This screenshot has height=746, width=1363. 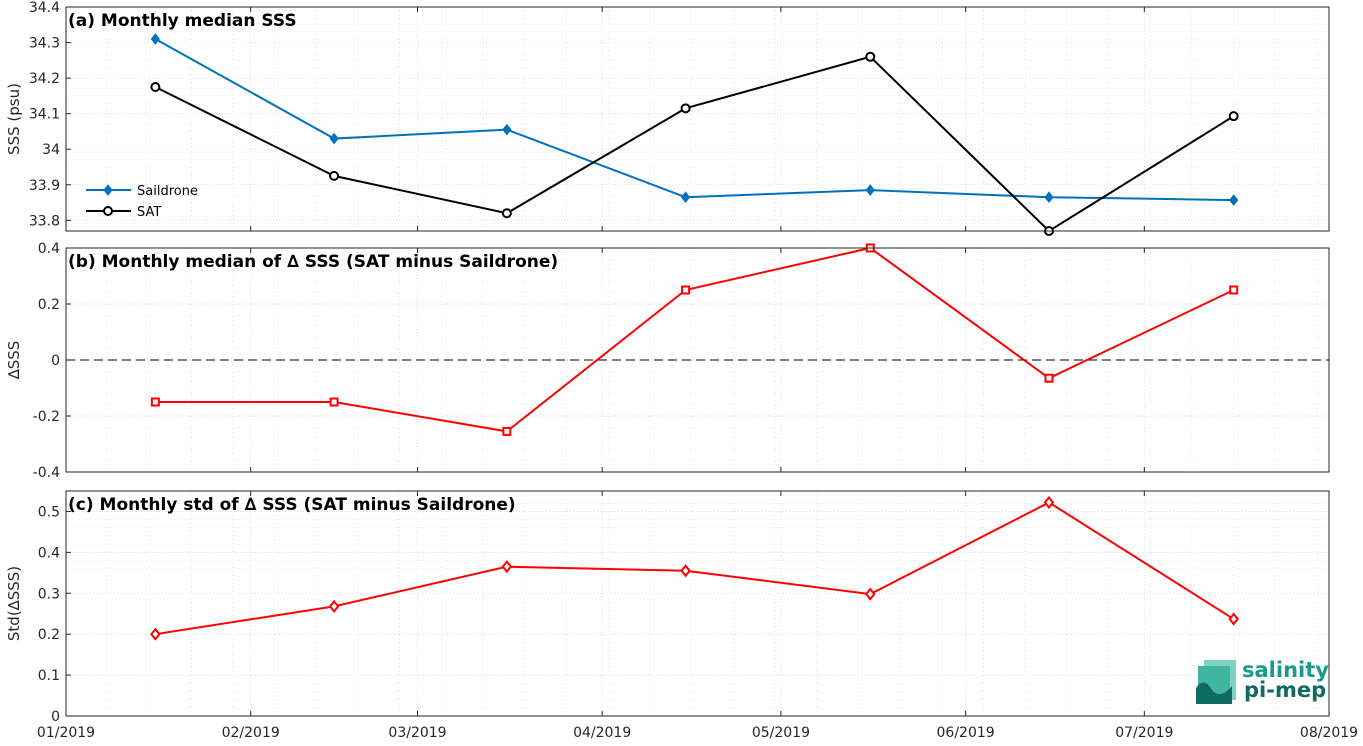 I want to click on x-tick-label: 08/2019, so click(x=1329, y=733).